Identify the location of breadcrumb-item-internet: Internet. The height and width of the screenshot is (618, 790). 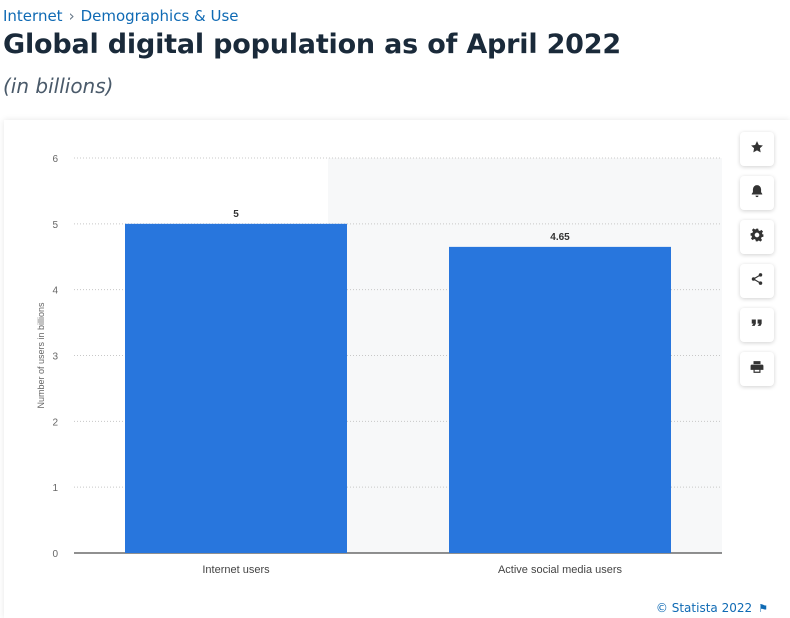
(33, 16).